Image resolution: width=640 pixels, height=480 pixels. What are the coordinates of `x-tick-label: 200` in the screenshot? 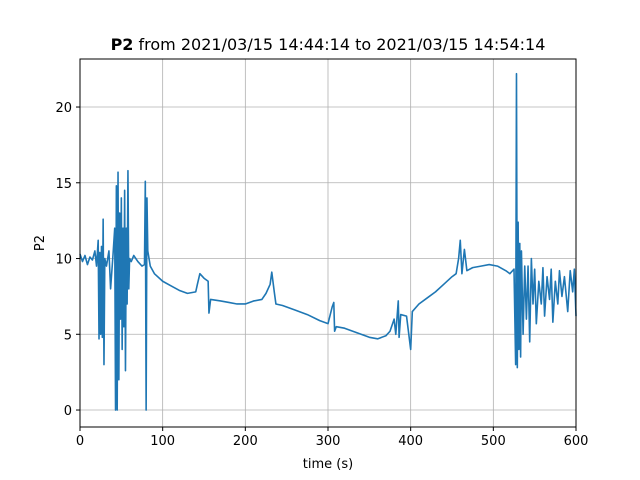 It's located at (245, 441).